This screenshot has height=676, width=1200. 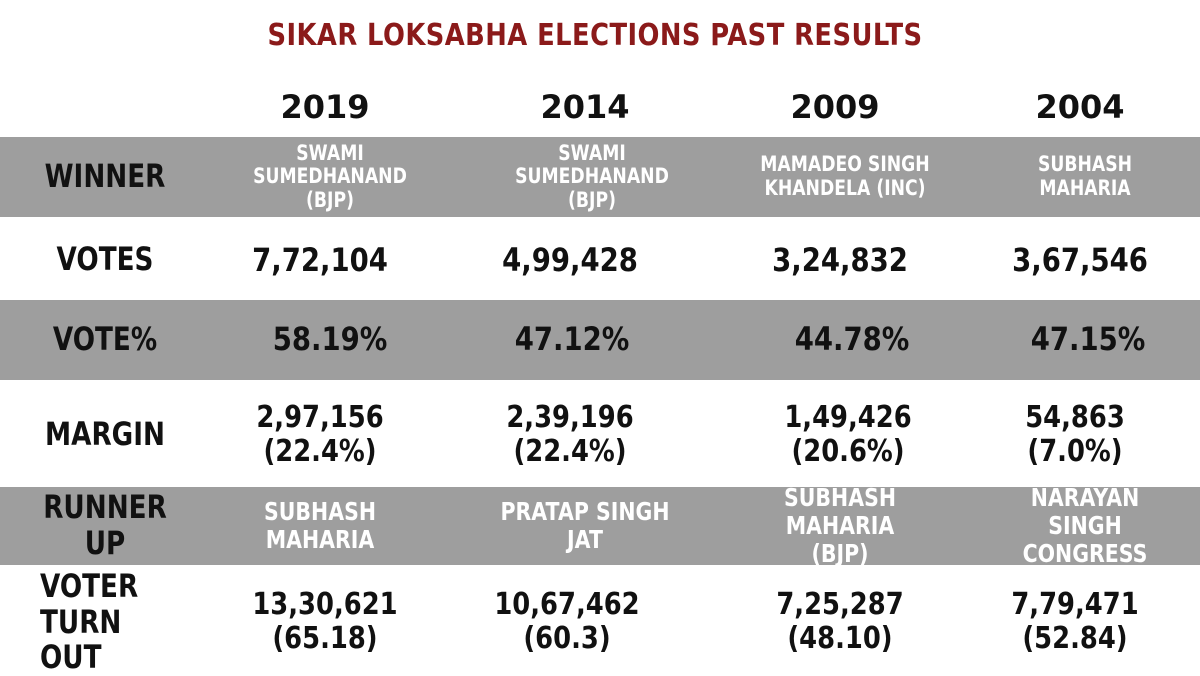 I want to click on turnout-2004-pct: (52.84), so click(x=1075, y=638).